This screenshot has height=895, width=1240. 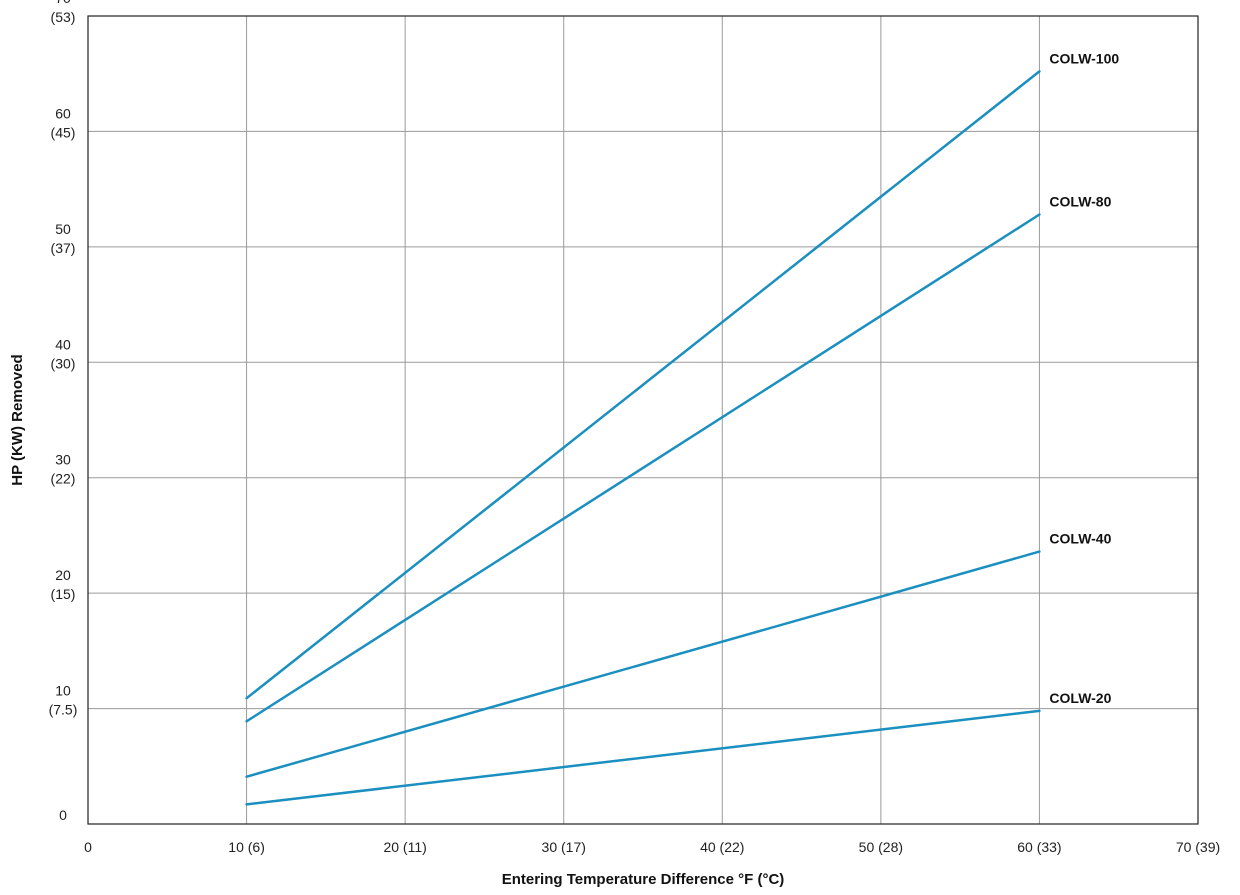 What do you see at coordinates (63, 17) in the screenshot?
I see `y-tick-sublabel: (53)` at bounding box center [63, 17].